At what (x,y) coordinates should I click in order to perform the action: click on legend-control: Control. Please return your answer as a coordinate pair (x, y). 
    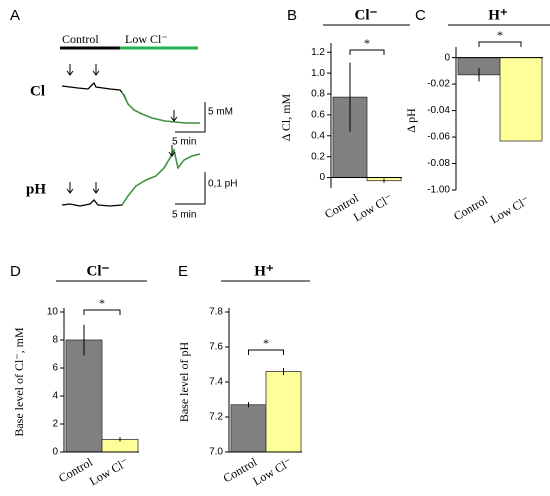
    Looking at the image, I should click on (80, 39).